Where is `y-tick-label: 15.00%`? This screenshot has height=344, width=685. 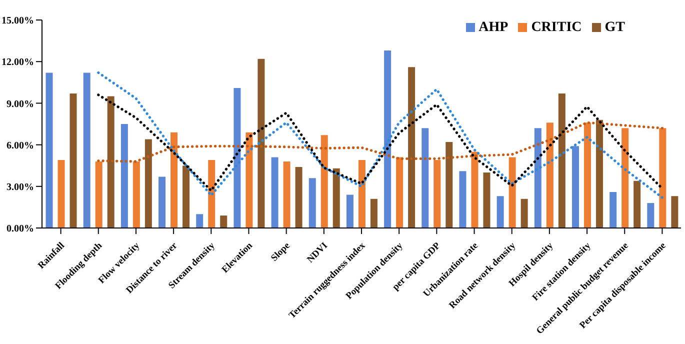 y-tick-label: 15.00% is located at coordinates (18, 21).